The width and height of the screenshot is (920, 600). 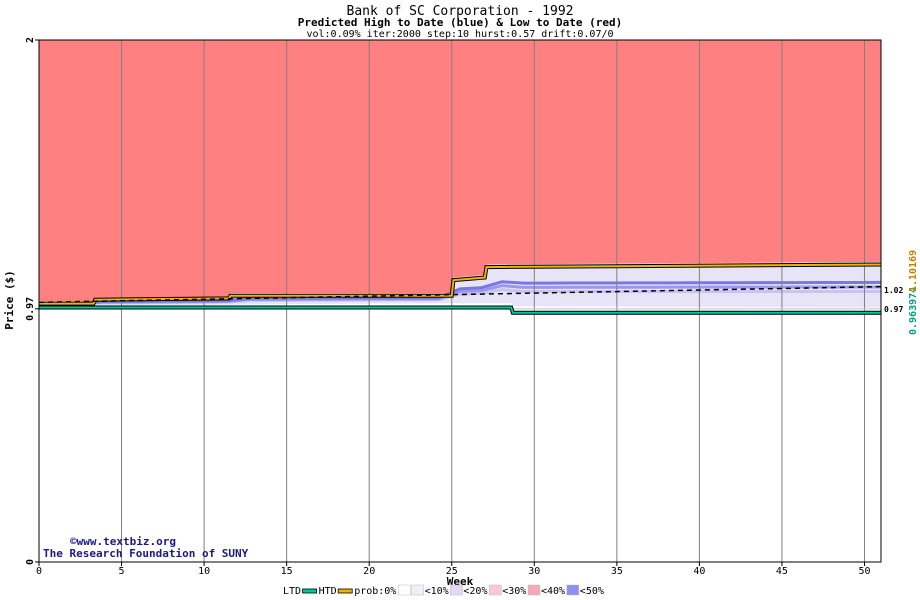 What do you see at coordinates (893, 309) in the screenshot?
I see `right-label-low: 0.97` at bounding box center [893, 309].